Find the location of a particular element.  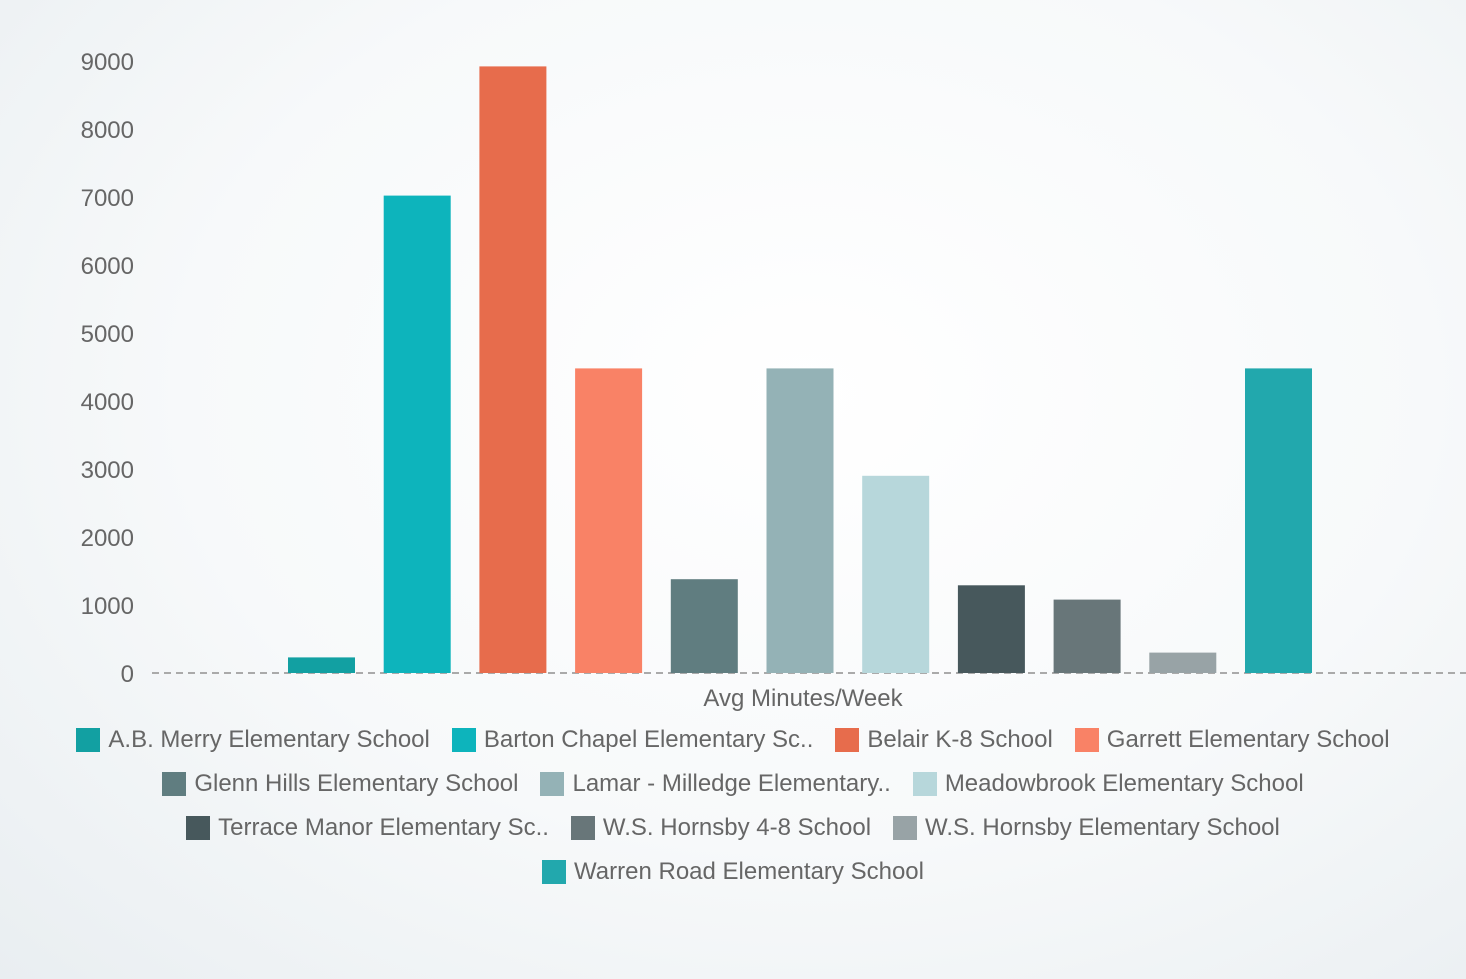

legend-label: Belair K-8 School is located at coordinates (960, 739).